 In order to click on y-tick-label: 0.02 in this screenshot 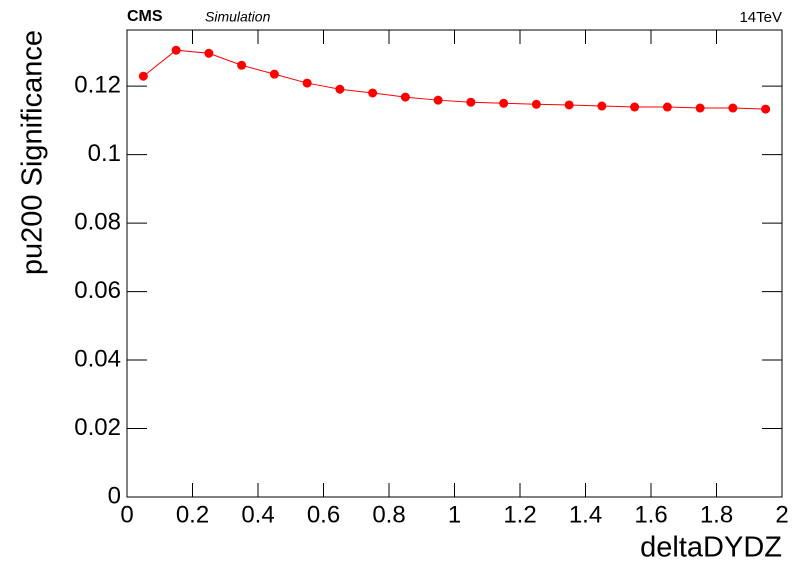, I will do `click(97, 427)`.